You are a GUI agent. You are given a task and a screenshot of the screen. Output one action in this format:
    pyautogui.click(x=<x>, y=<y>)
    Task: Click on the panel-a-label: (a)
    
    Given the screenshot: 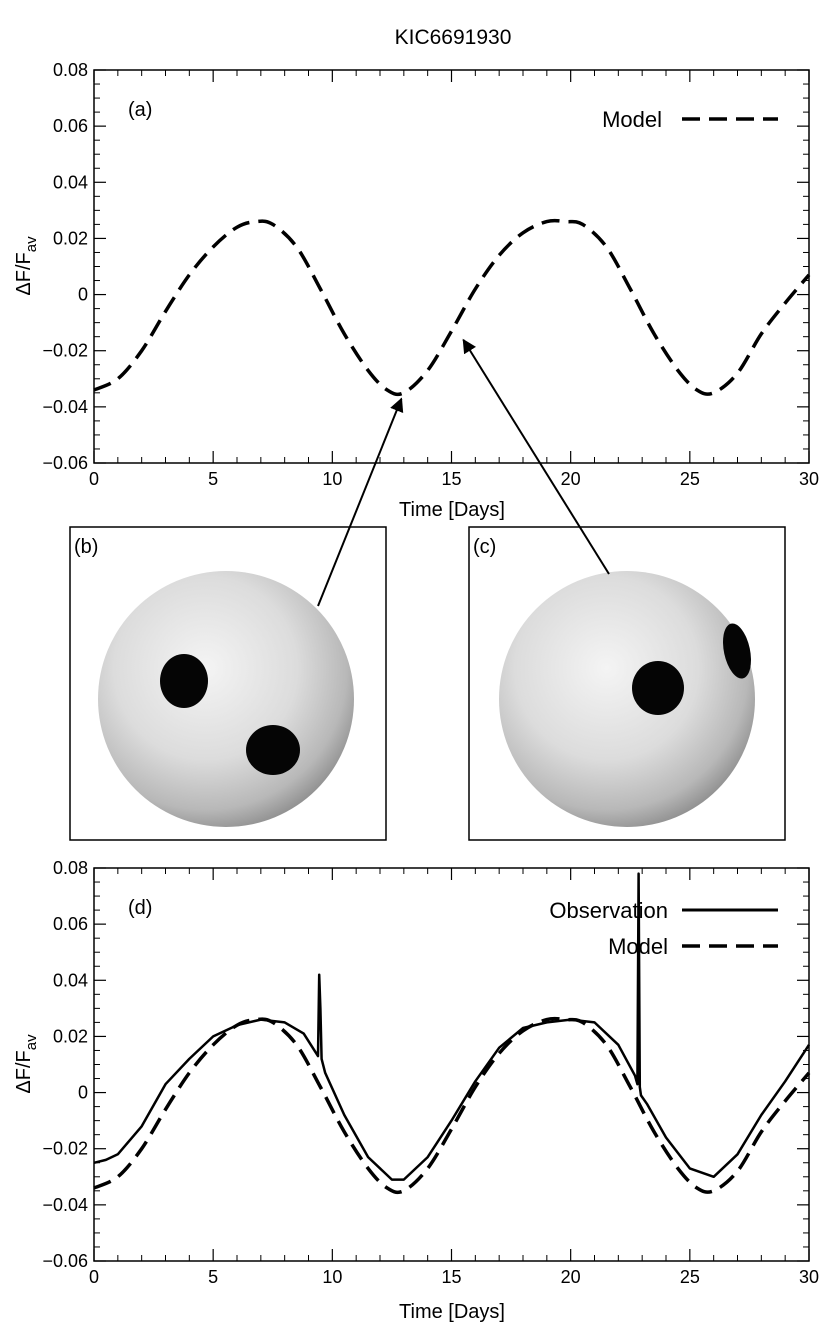 What is the action you would take?
    pyautogui.click(x=140, y=110)
    